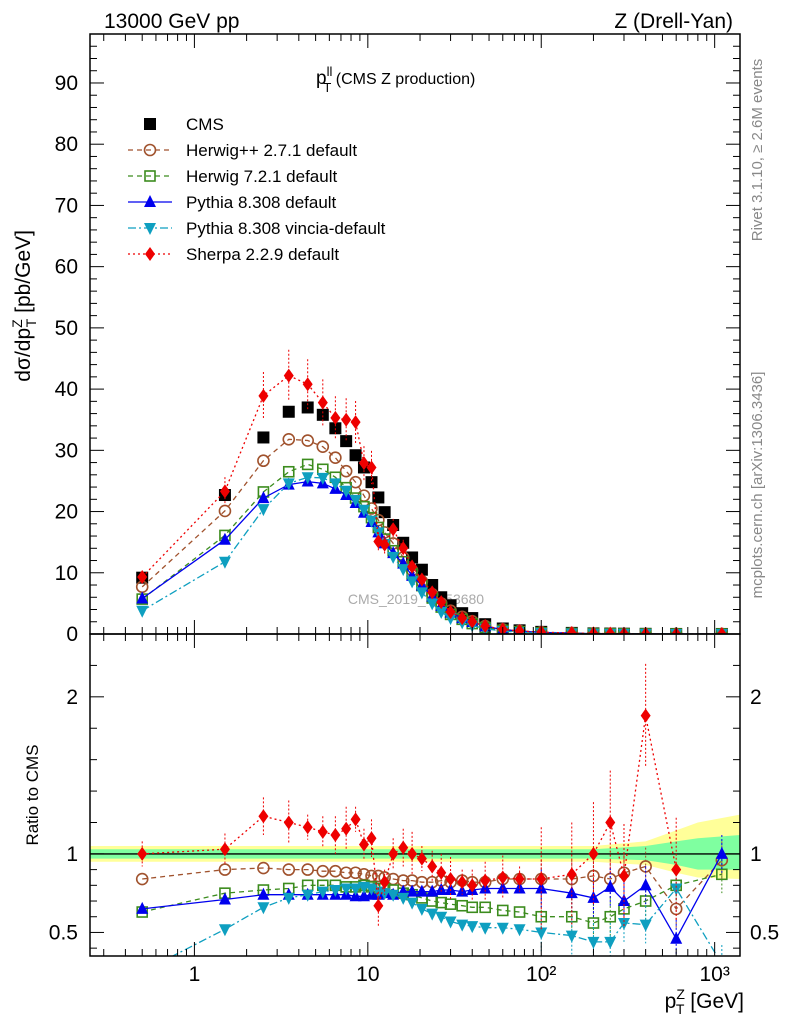  What do you see at coordinates (714, 974) in the screenshot?
I see `x-tick-label: 10³` at bounding box center [714, 974].